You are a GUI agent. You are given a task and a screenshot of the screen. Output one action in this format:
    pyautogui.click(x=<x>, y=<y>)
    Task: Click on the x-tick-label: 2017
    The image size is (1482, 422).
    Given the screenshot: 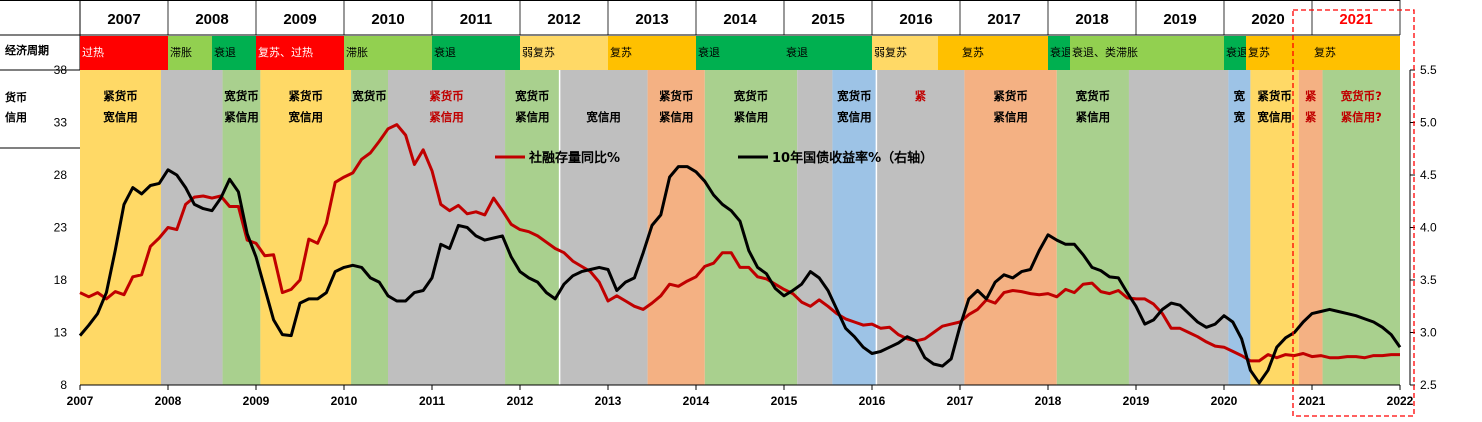 What is the action you would take?
    pyautogui.click(x=960, y=401)
    